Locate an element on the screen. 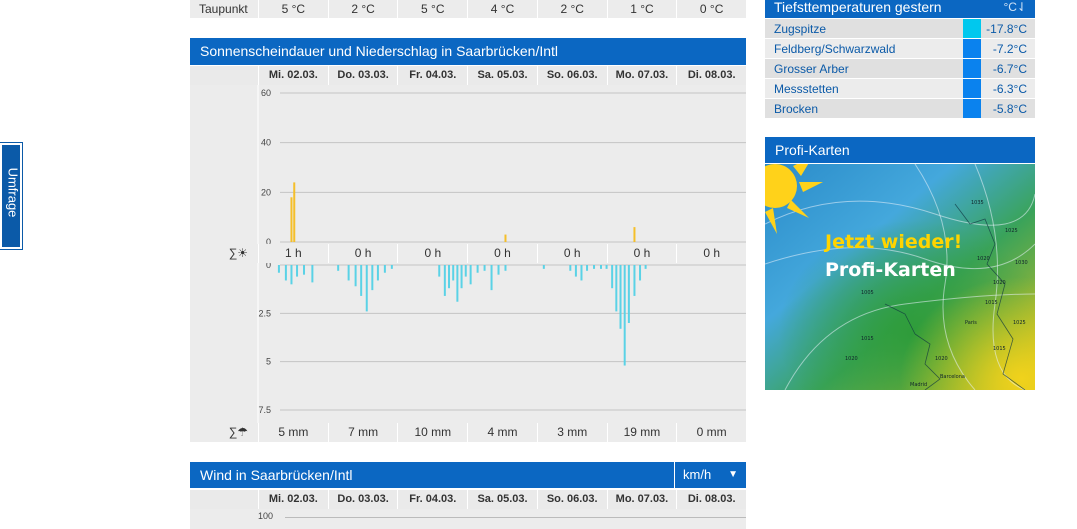 The image size is (1077, 529). pressure-label: 1030 is located at coordinates (1021, 263).